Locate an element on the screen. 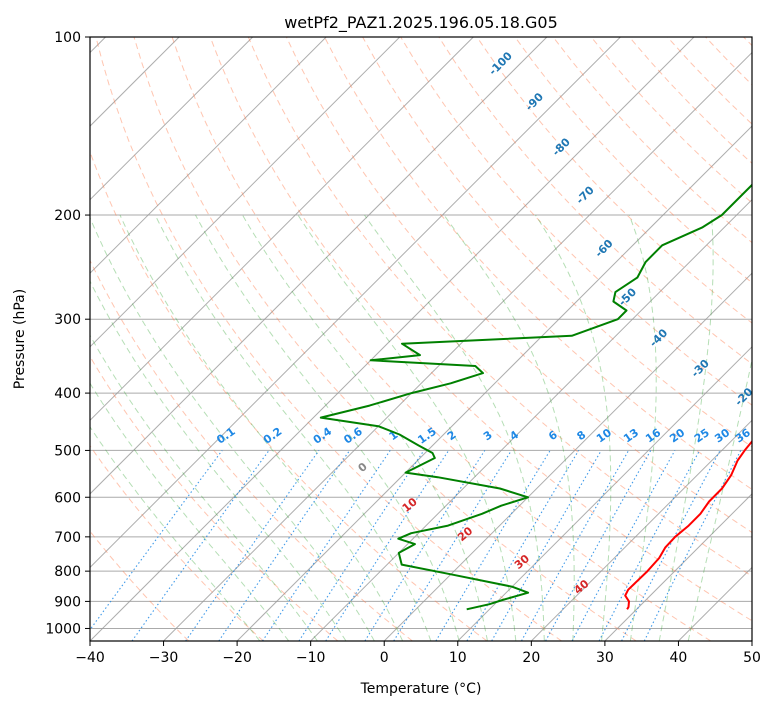 This screenshot has width=775, height=708. temperature-profile is located at coordinates (688, 524).